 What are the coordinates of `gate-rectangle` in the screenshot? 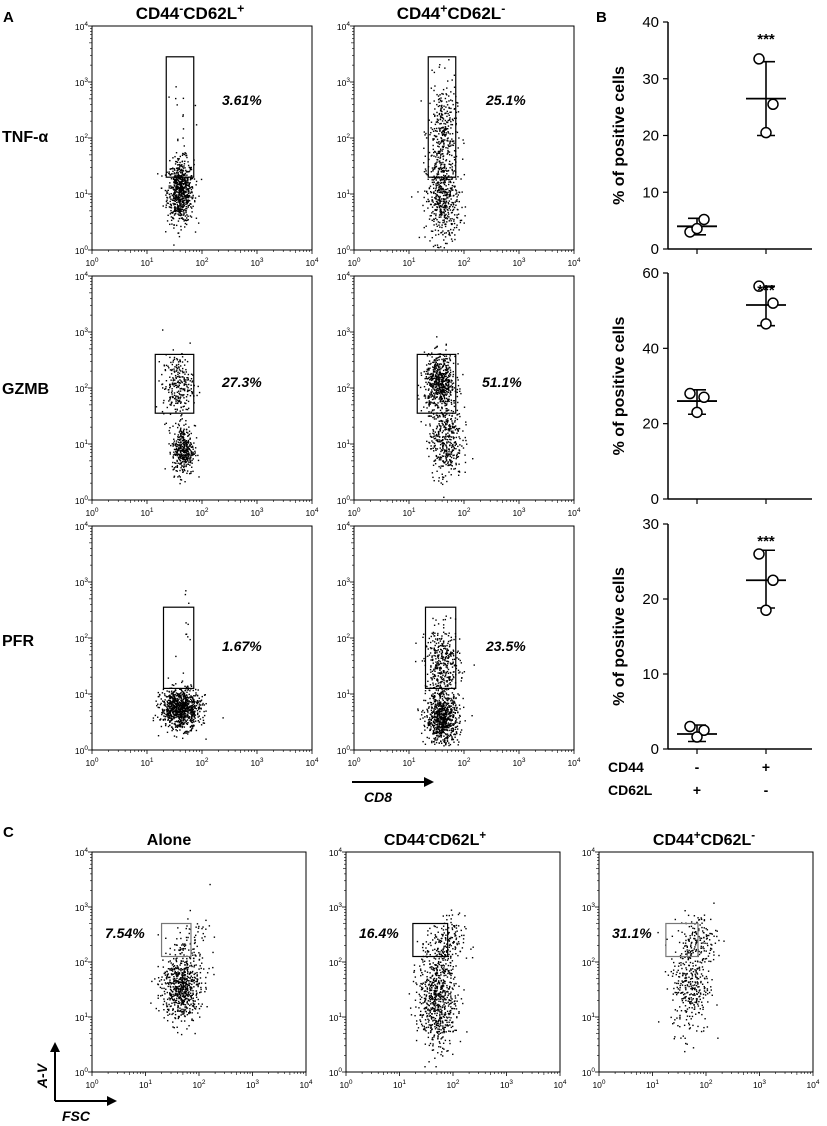 It's located at (174, 383).